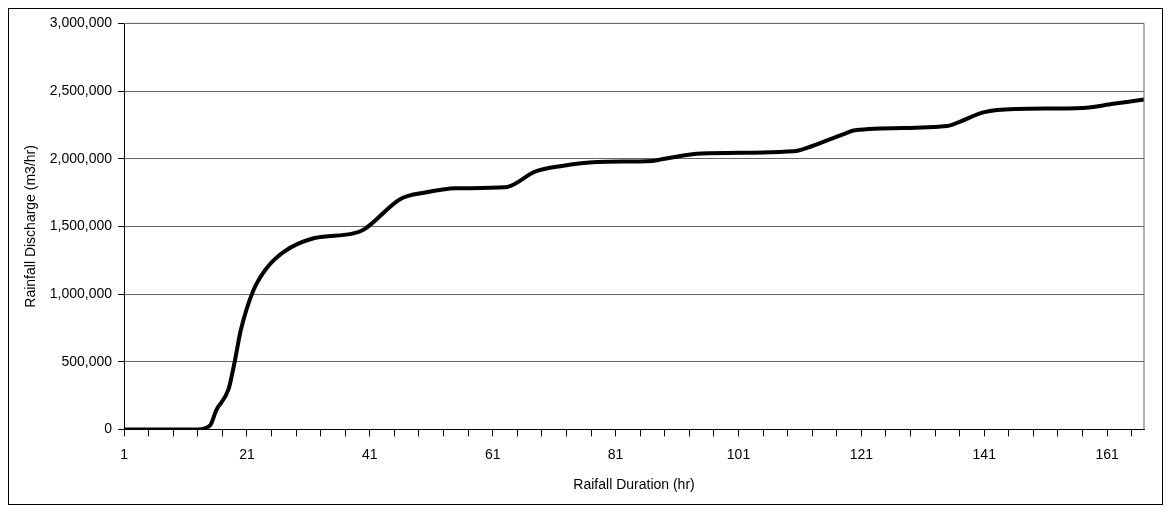 This screenshot has height=513, width=1171. What do you see at coordinates (247, 453) in the screenshot?
I see `x-tick-label: 21` at bounding box center [247, 453].